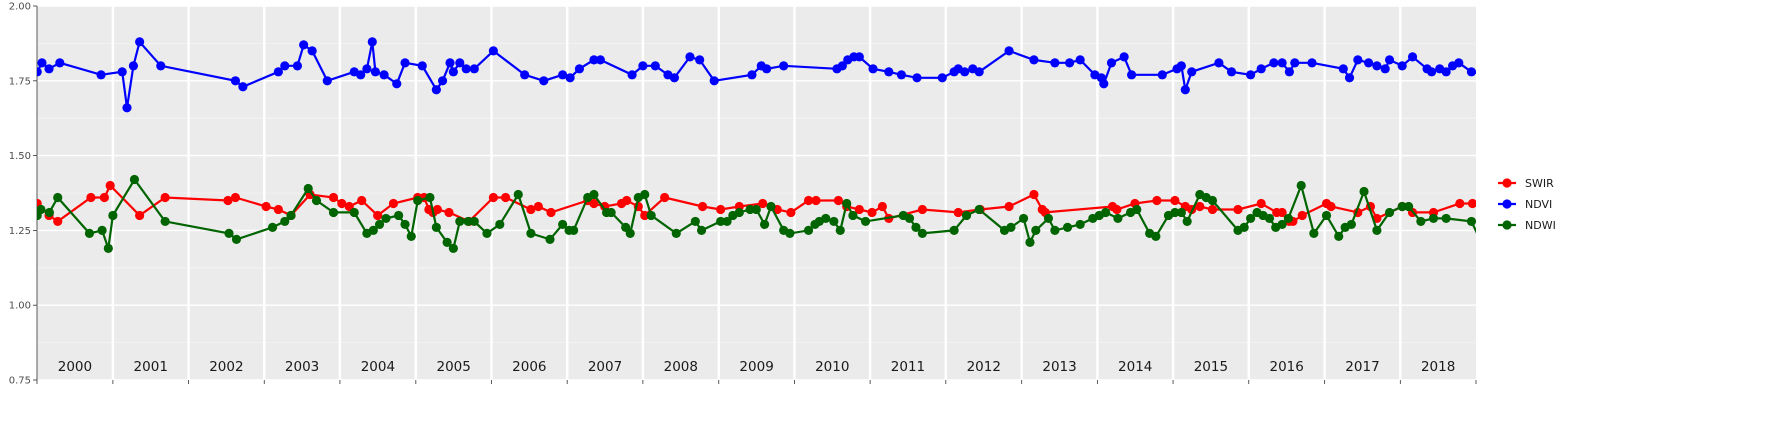 The height and width of the screenshot is (446, 1773). Describe the element at coordinates (1211, 367) in the screenshot. I see `year-label: 2015` at that location.